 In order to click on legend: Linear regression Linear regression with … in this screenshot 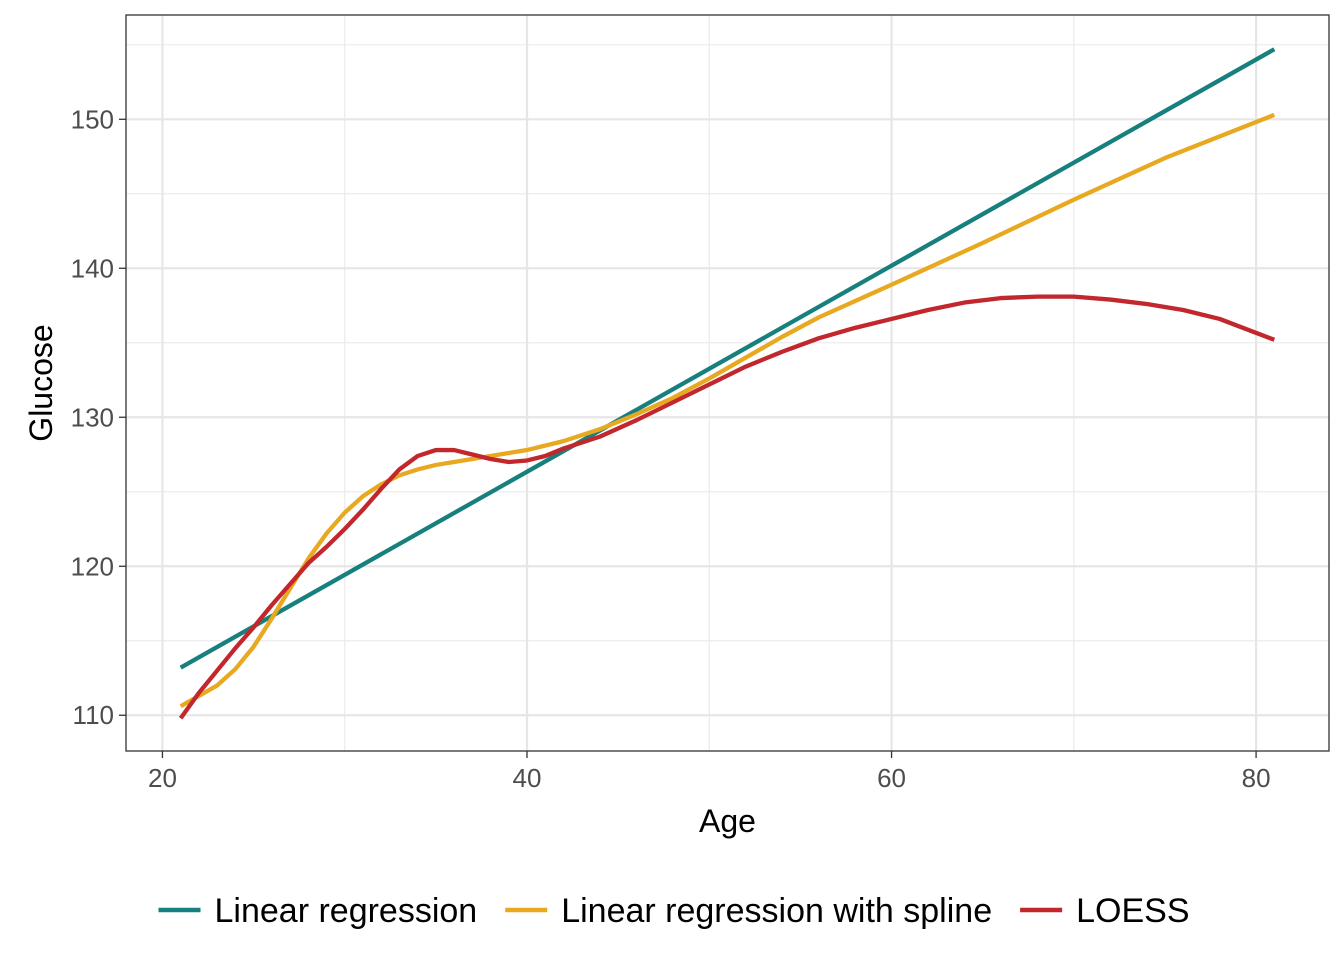, I will do `click(674, 911)`.